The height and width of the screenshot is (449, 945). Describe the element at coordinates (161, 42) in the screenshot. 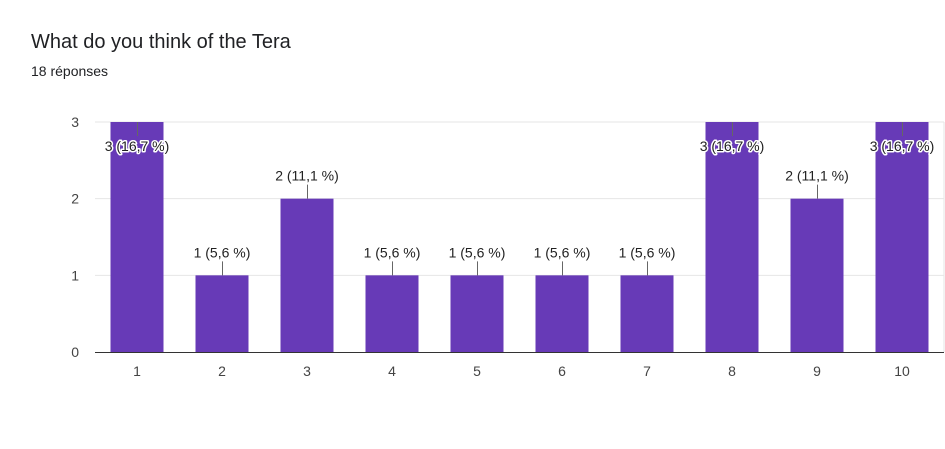

I see `chart-title: What do you think of the Tera` at that location.